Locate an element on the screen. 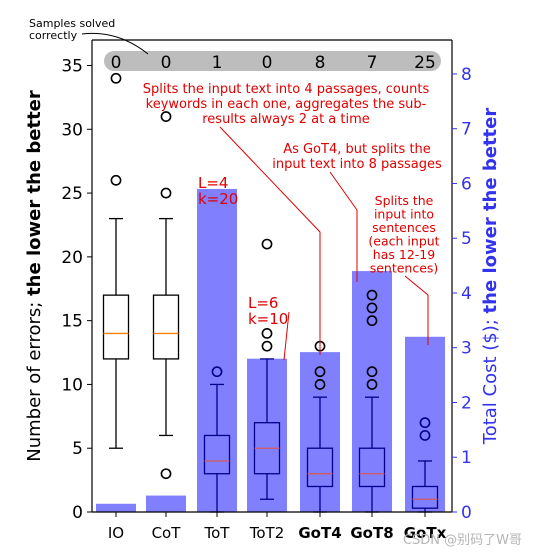 This screenshot has height=556, width=535. x-tick-label: CoT is located at coordinates (167, 533).